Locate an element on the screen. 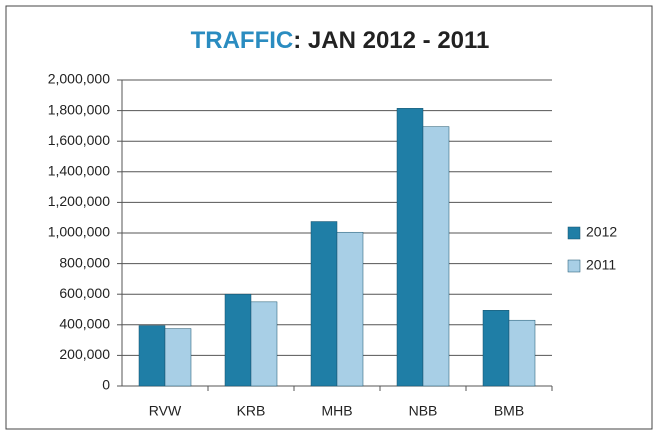  x-tick-label: NBB is located at coordinates (423, 411).